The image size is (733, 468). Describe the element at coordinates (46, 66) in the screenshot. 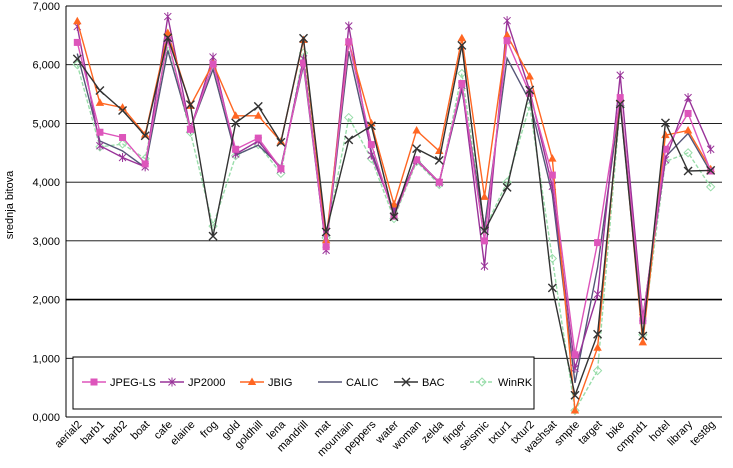

I see `y-tick-label: 6,000` at that location.